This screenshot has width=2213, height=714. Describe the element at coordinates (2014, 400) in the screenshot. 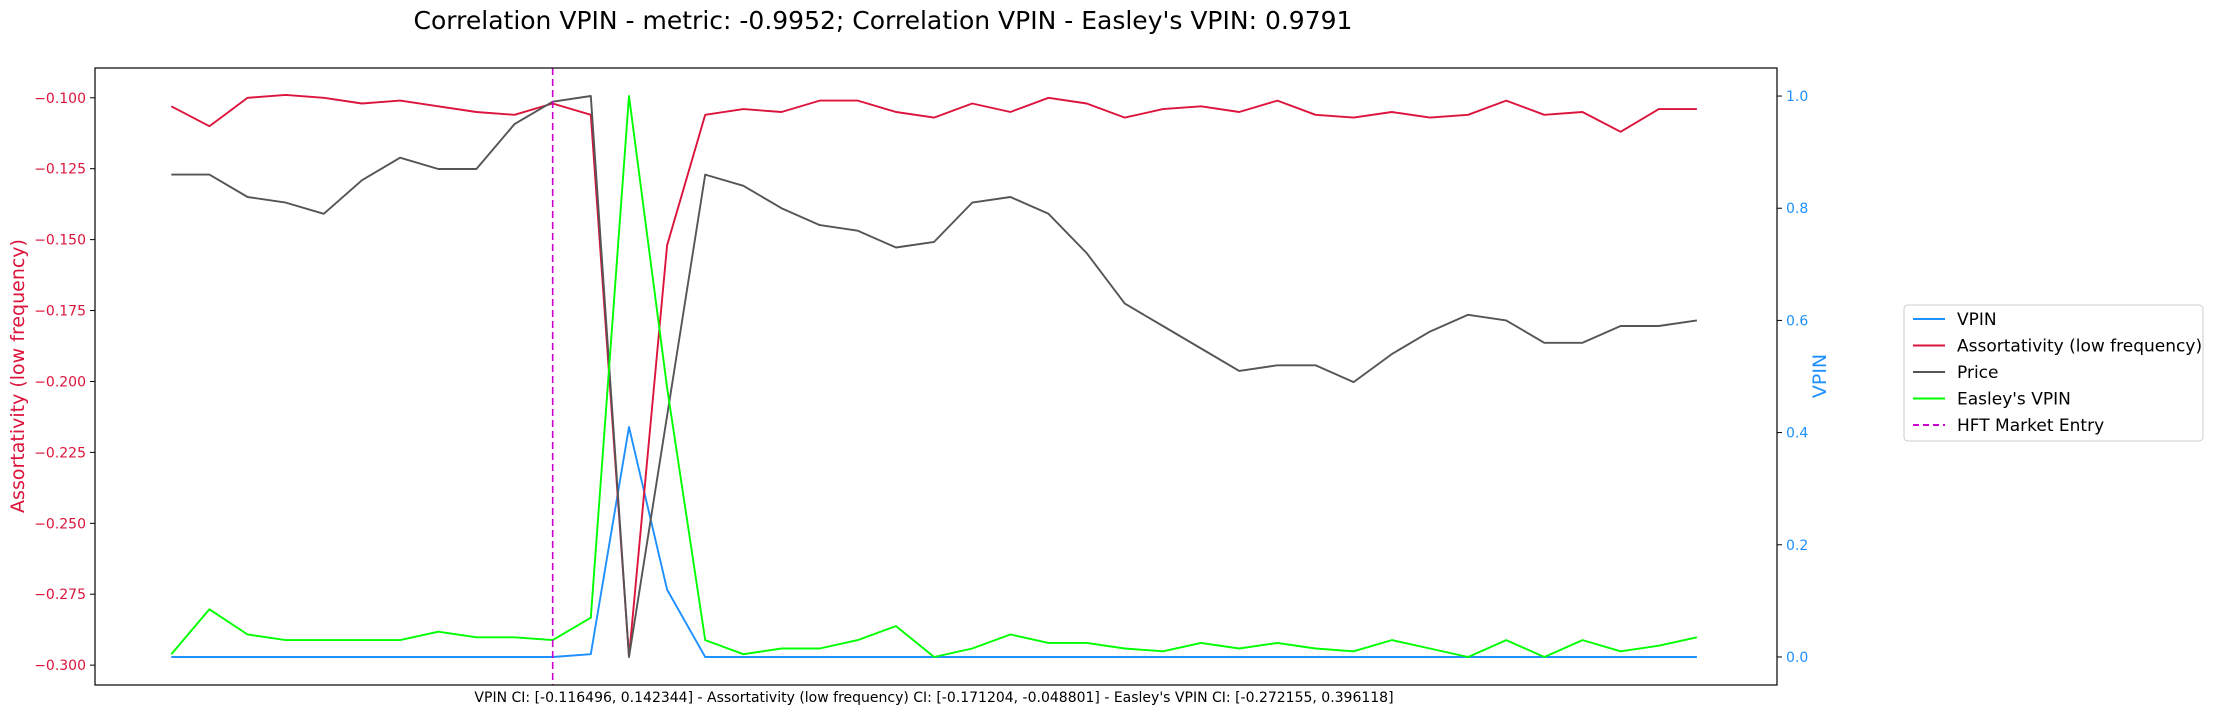

I see `legend-label: Easley's VPIN` at that location.